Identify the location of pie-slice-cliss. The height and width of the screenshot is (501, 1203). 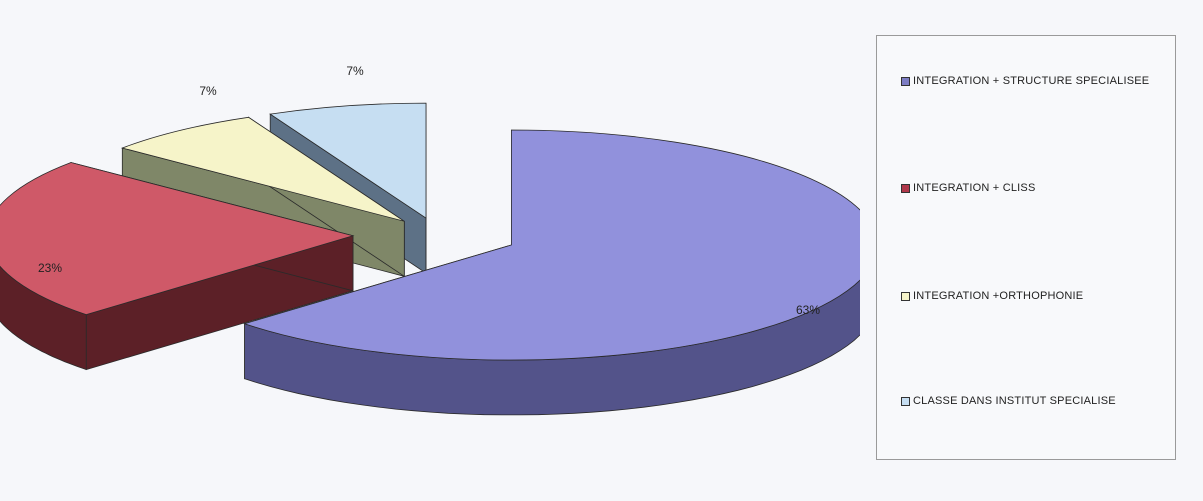
(177, 239).